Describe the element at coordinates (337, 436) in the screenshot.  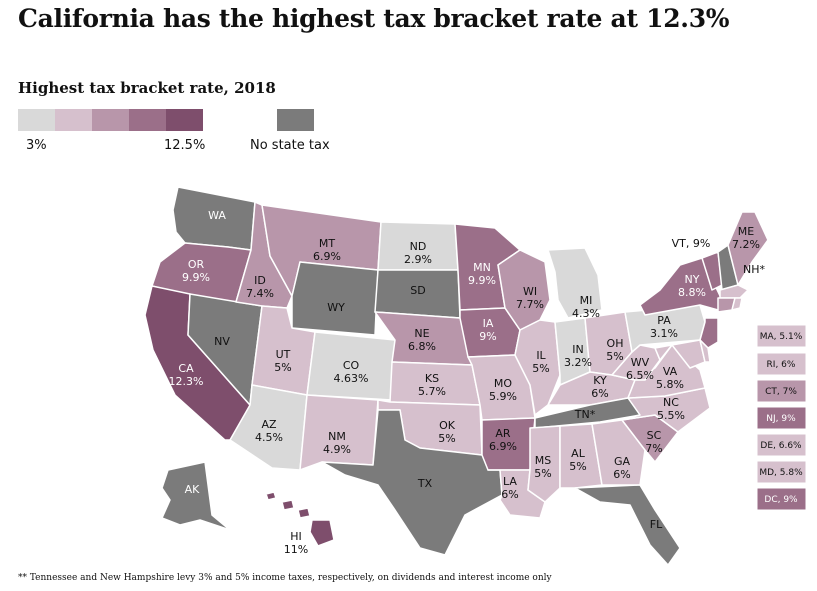
I see `label-nm: NM` at that location.